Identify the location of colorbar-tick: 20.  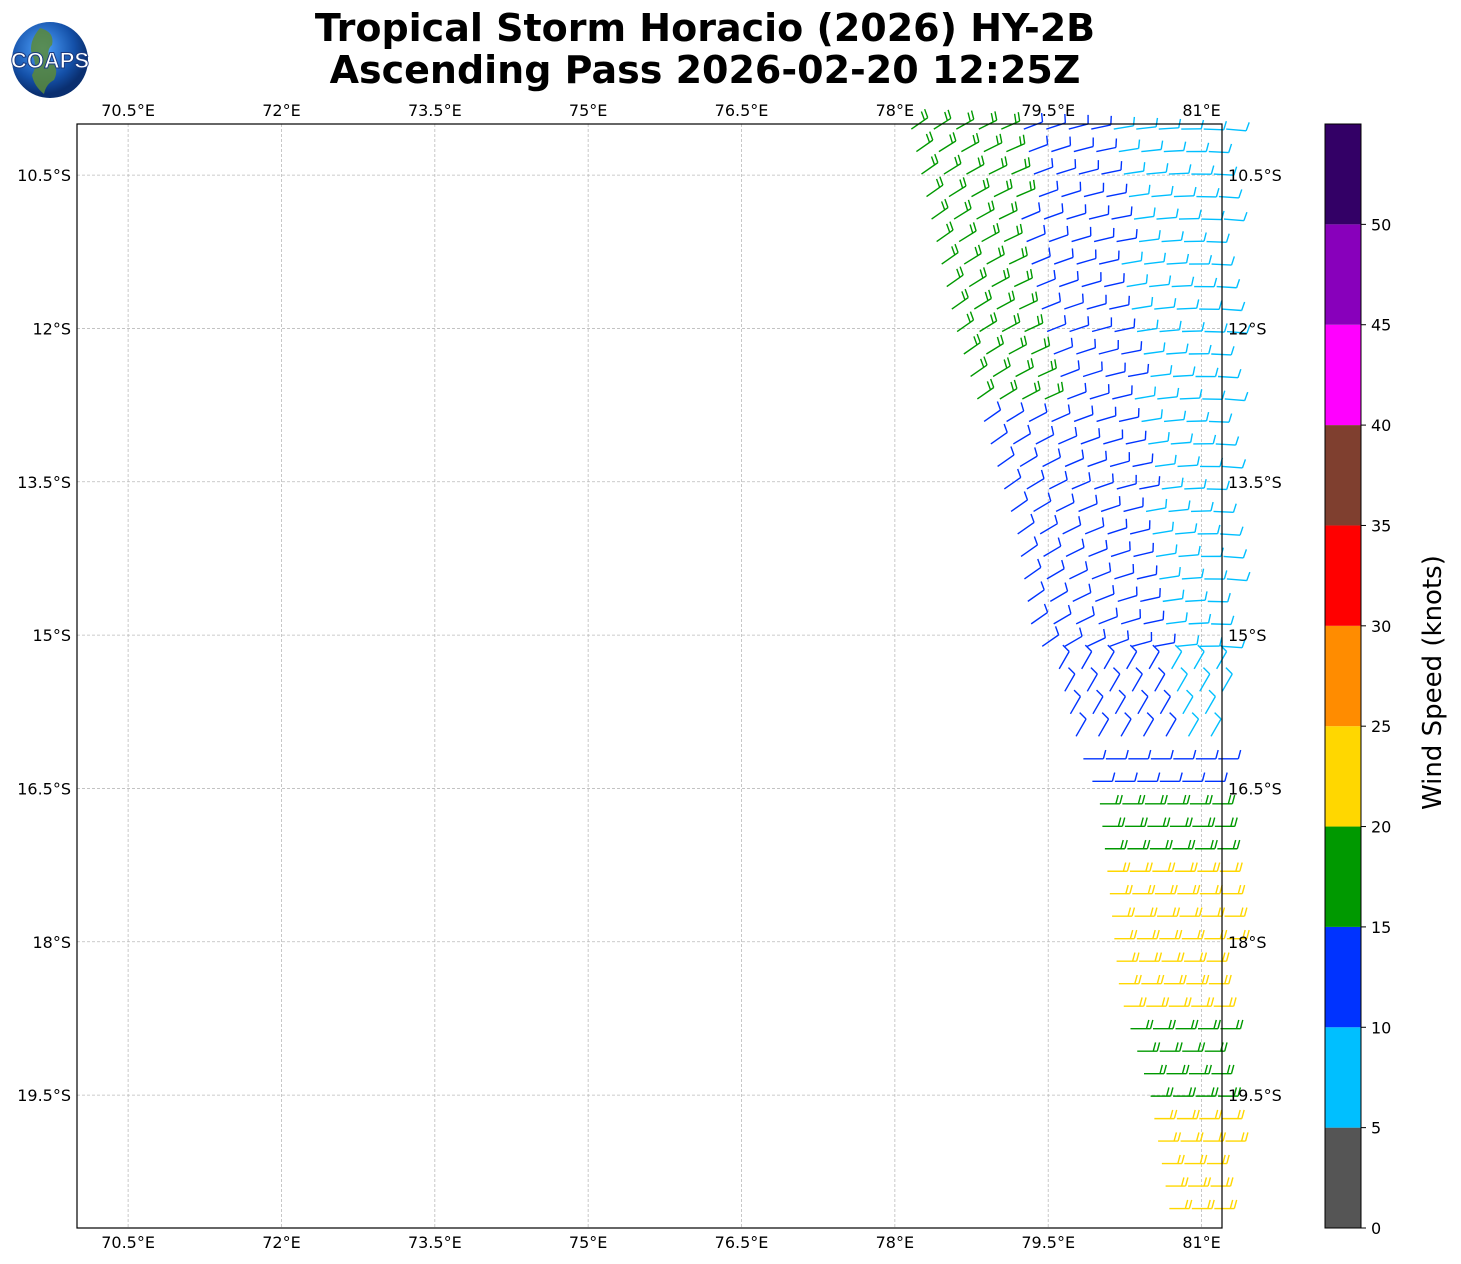
(1381, 827).